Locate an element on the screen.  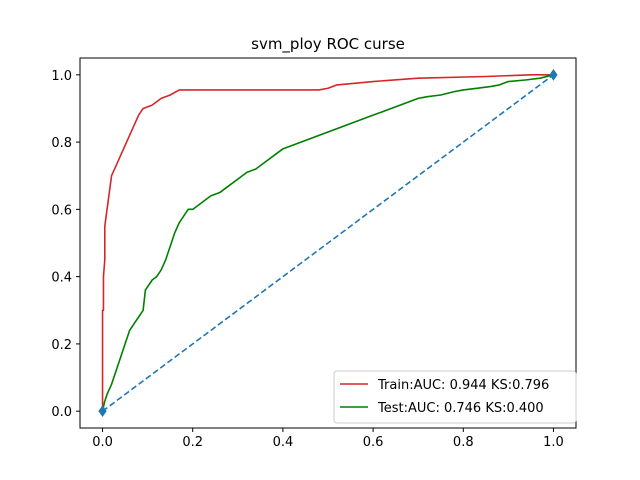
y-tick-label: 0.0 is located at coordinates (61, 412).